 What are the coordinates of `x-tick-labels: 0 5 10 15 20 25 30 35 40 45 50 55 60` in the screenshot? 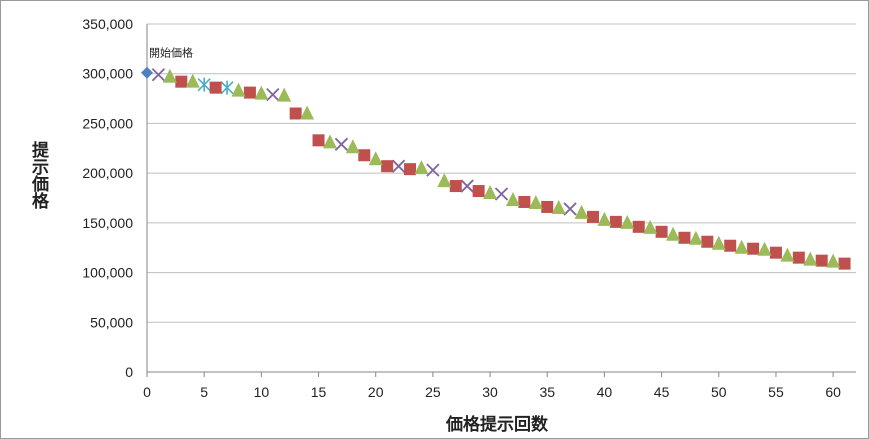 It's located at (492, 392).